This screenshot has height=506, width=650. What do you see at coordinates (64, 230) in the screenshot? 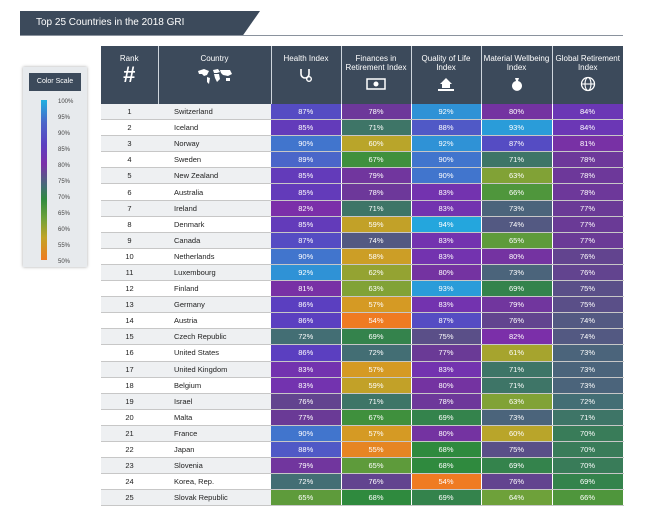
I see `color-scale-label: 60%` at bounding box center [64, 230].